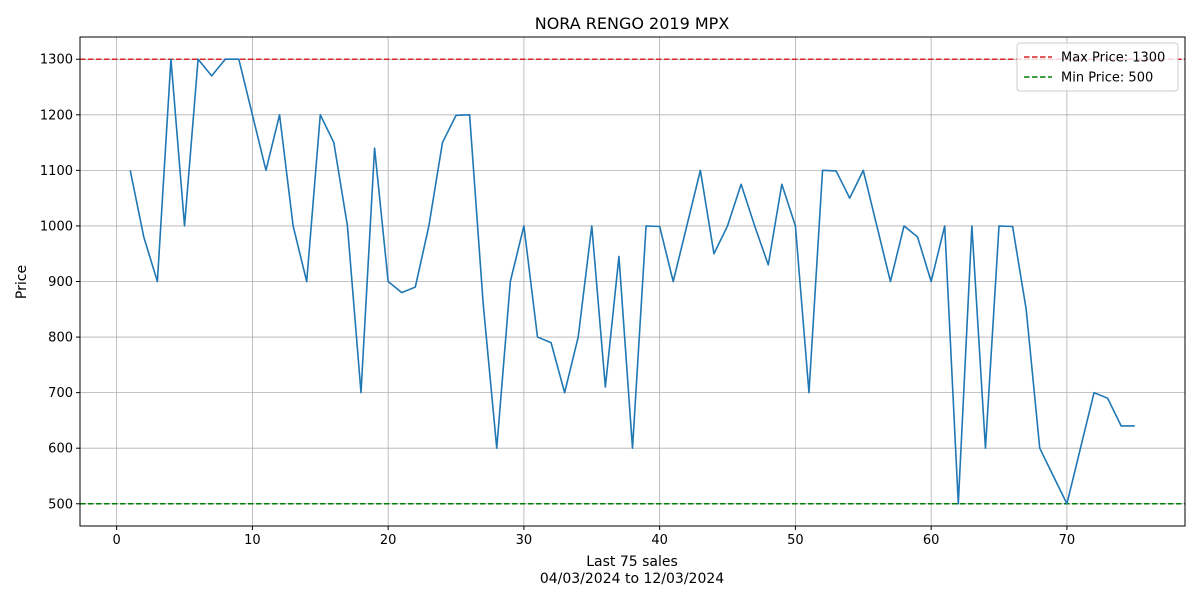 The height and width of the screenshot is (600, 1200). Describe the element at coordinates (22, 282) in the screenshot. I see `y-axis-label: Price` at that location.